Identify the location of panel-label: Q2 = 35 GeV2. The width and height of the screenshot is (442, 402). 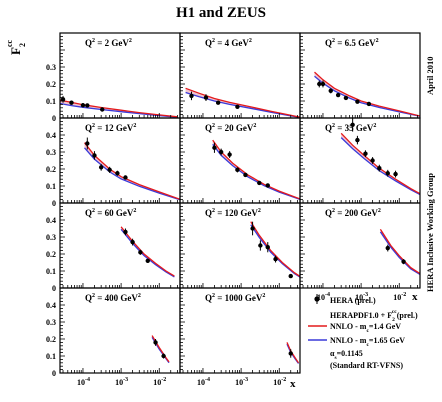
(350, 128).